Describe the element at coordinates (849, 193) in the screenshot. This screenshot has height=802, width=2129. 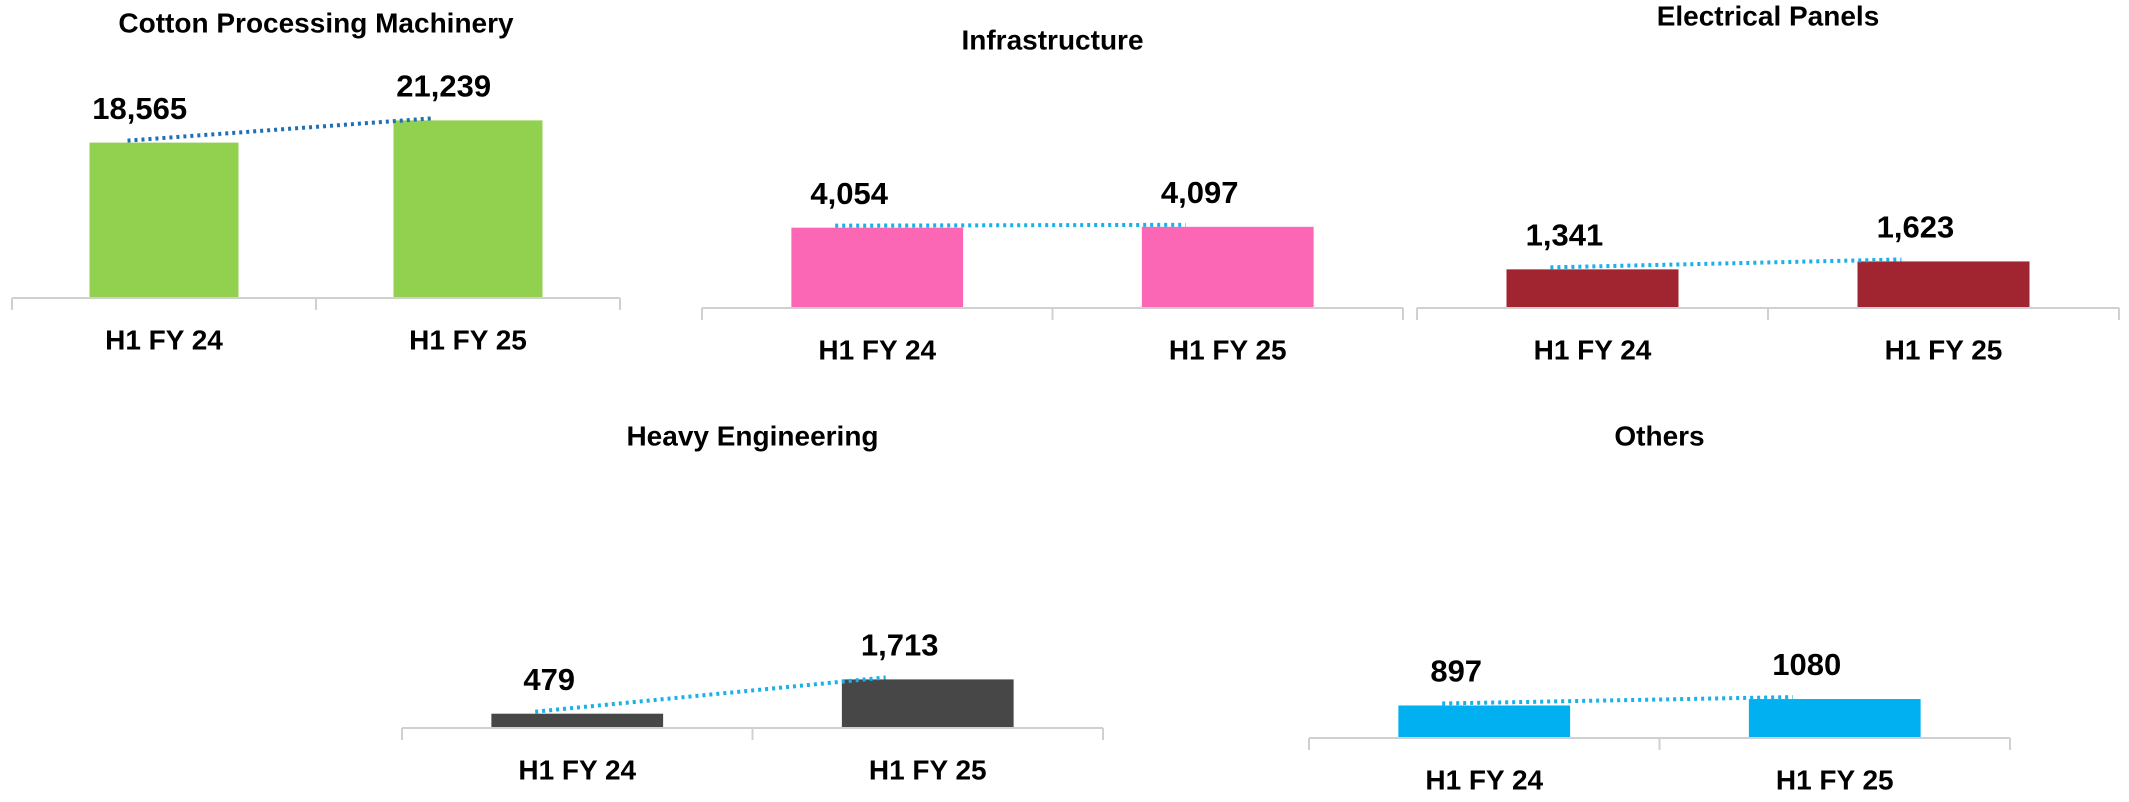
I see `value-label: 4,054` at that location.